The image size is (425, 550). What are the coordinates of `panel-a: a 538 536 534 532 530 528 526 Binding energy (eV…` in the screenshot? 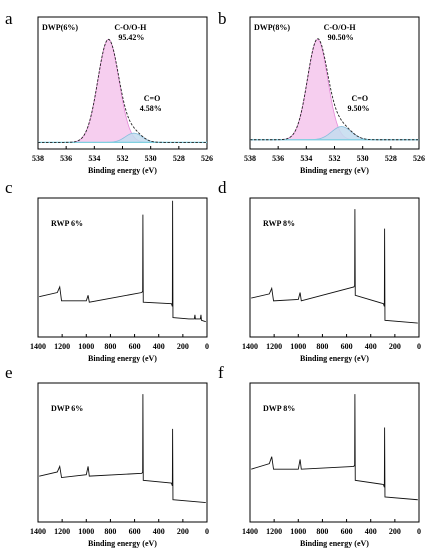 It's located at (109, 92).